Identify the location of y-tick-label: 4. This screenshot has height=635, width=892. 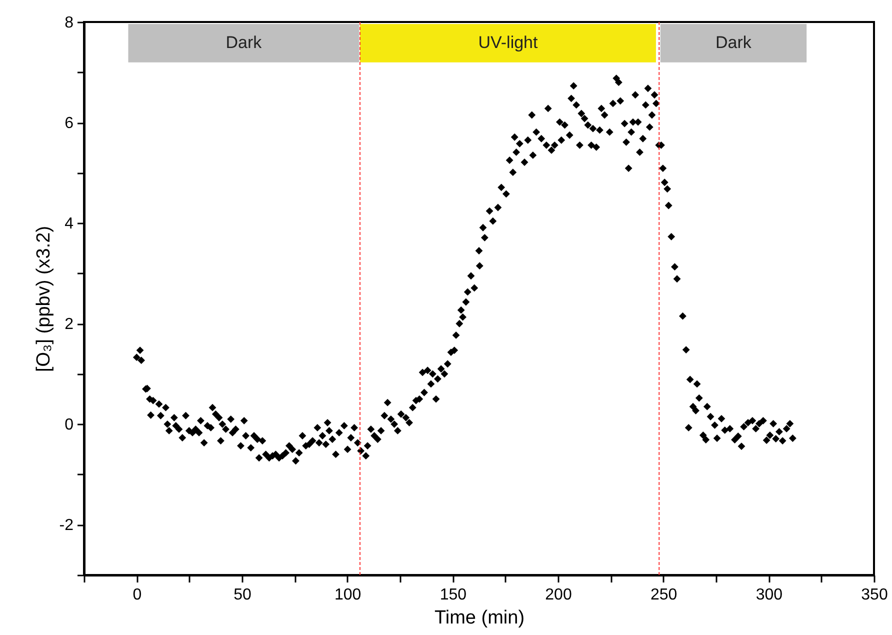
(69, 224).